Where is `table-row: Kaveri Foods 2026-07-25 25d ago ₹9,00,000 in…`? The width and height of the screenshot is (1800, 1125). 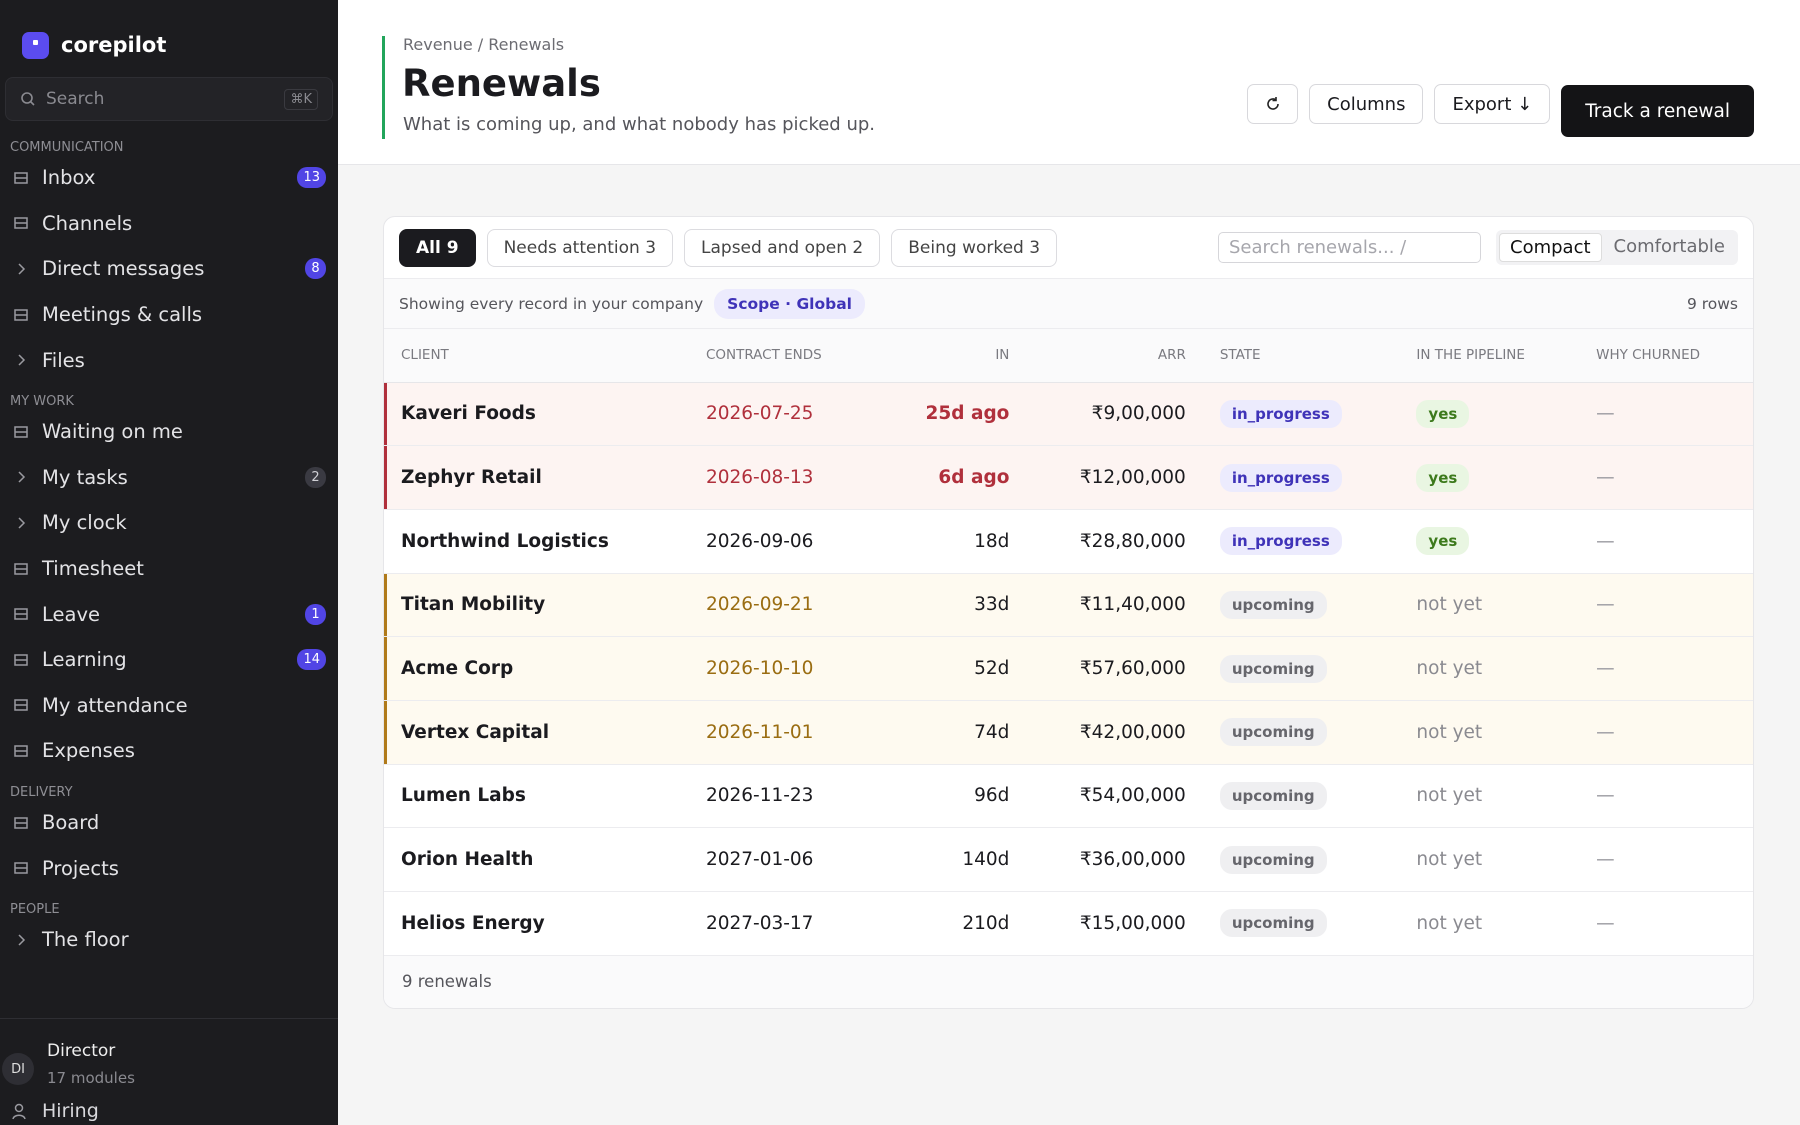 table-row: Kaveri Foods 2026-07-25 25d ago ₹9,00,000 in… is located at coordinates (1068, 414).